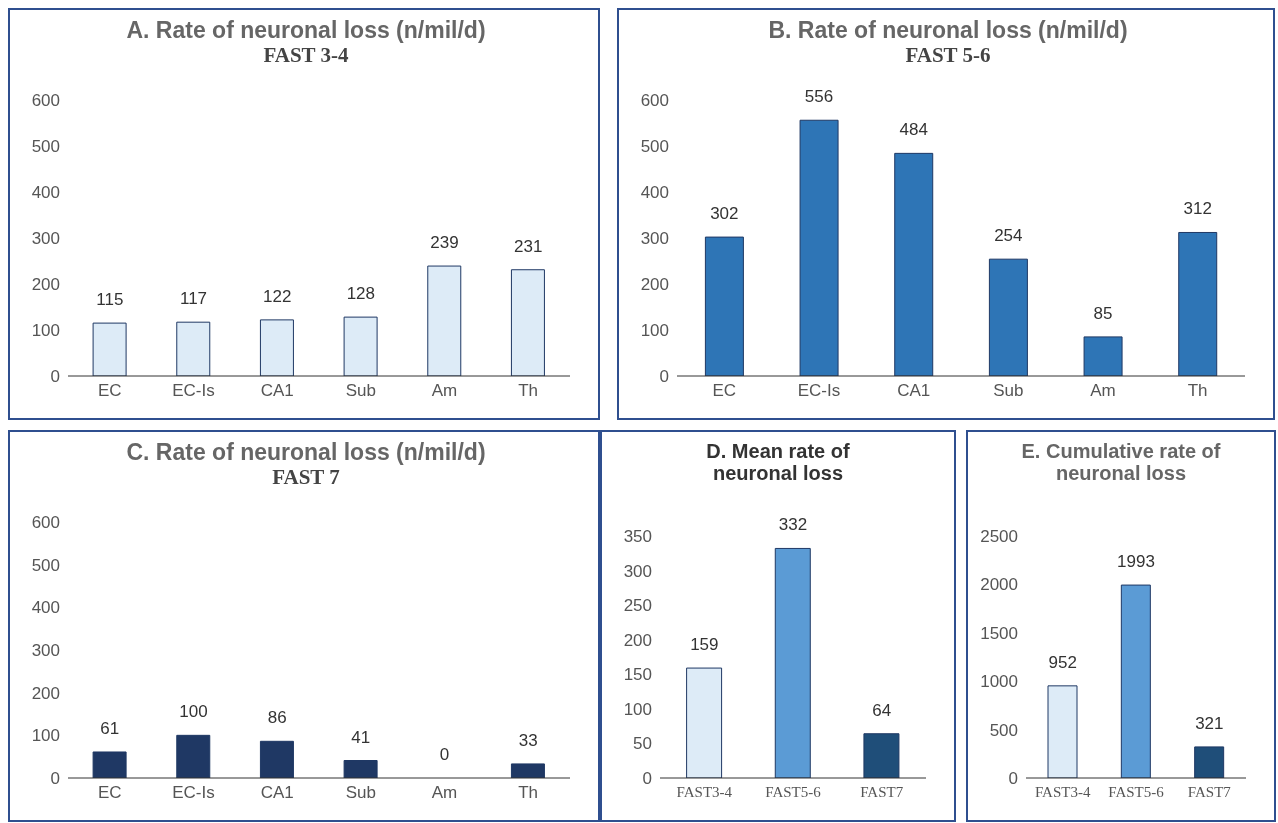 This screenshot has height=823, width=1278. I want to click on y-tick-label: 250, so click(637, 606).